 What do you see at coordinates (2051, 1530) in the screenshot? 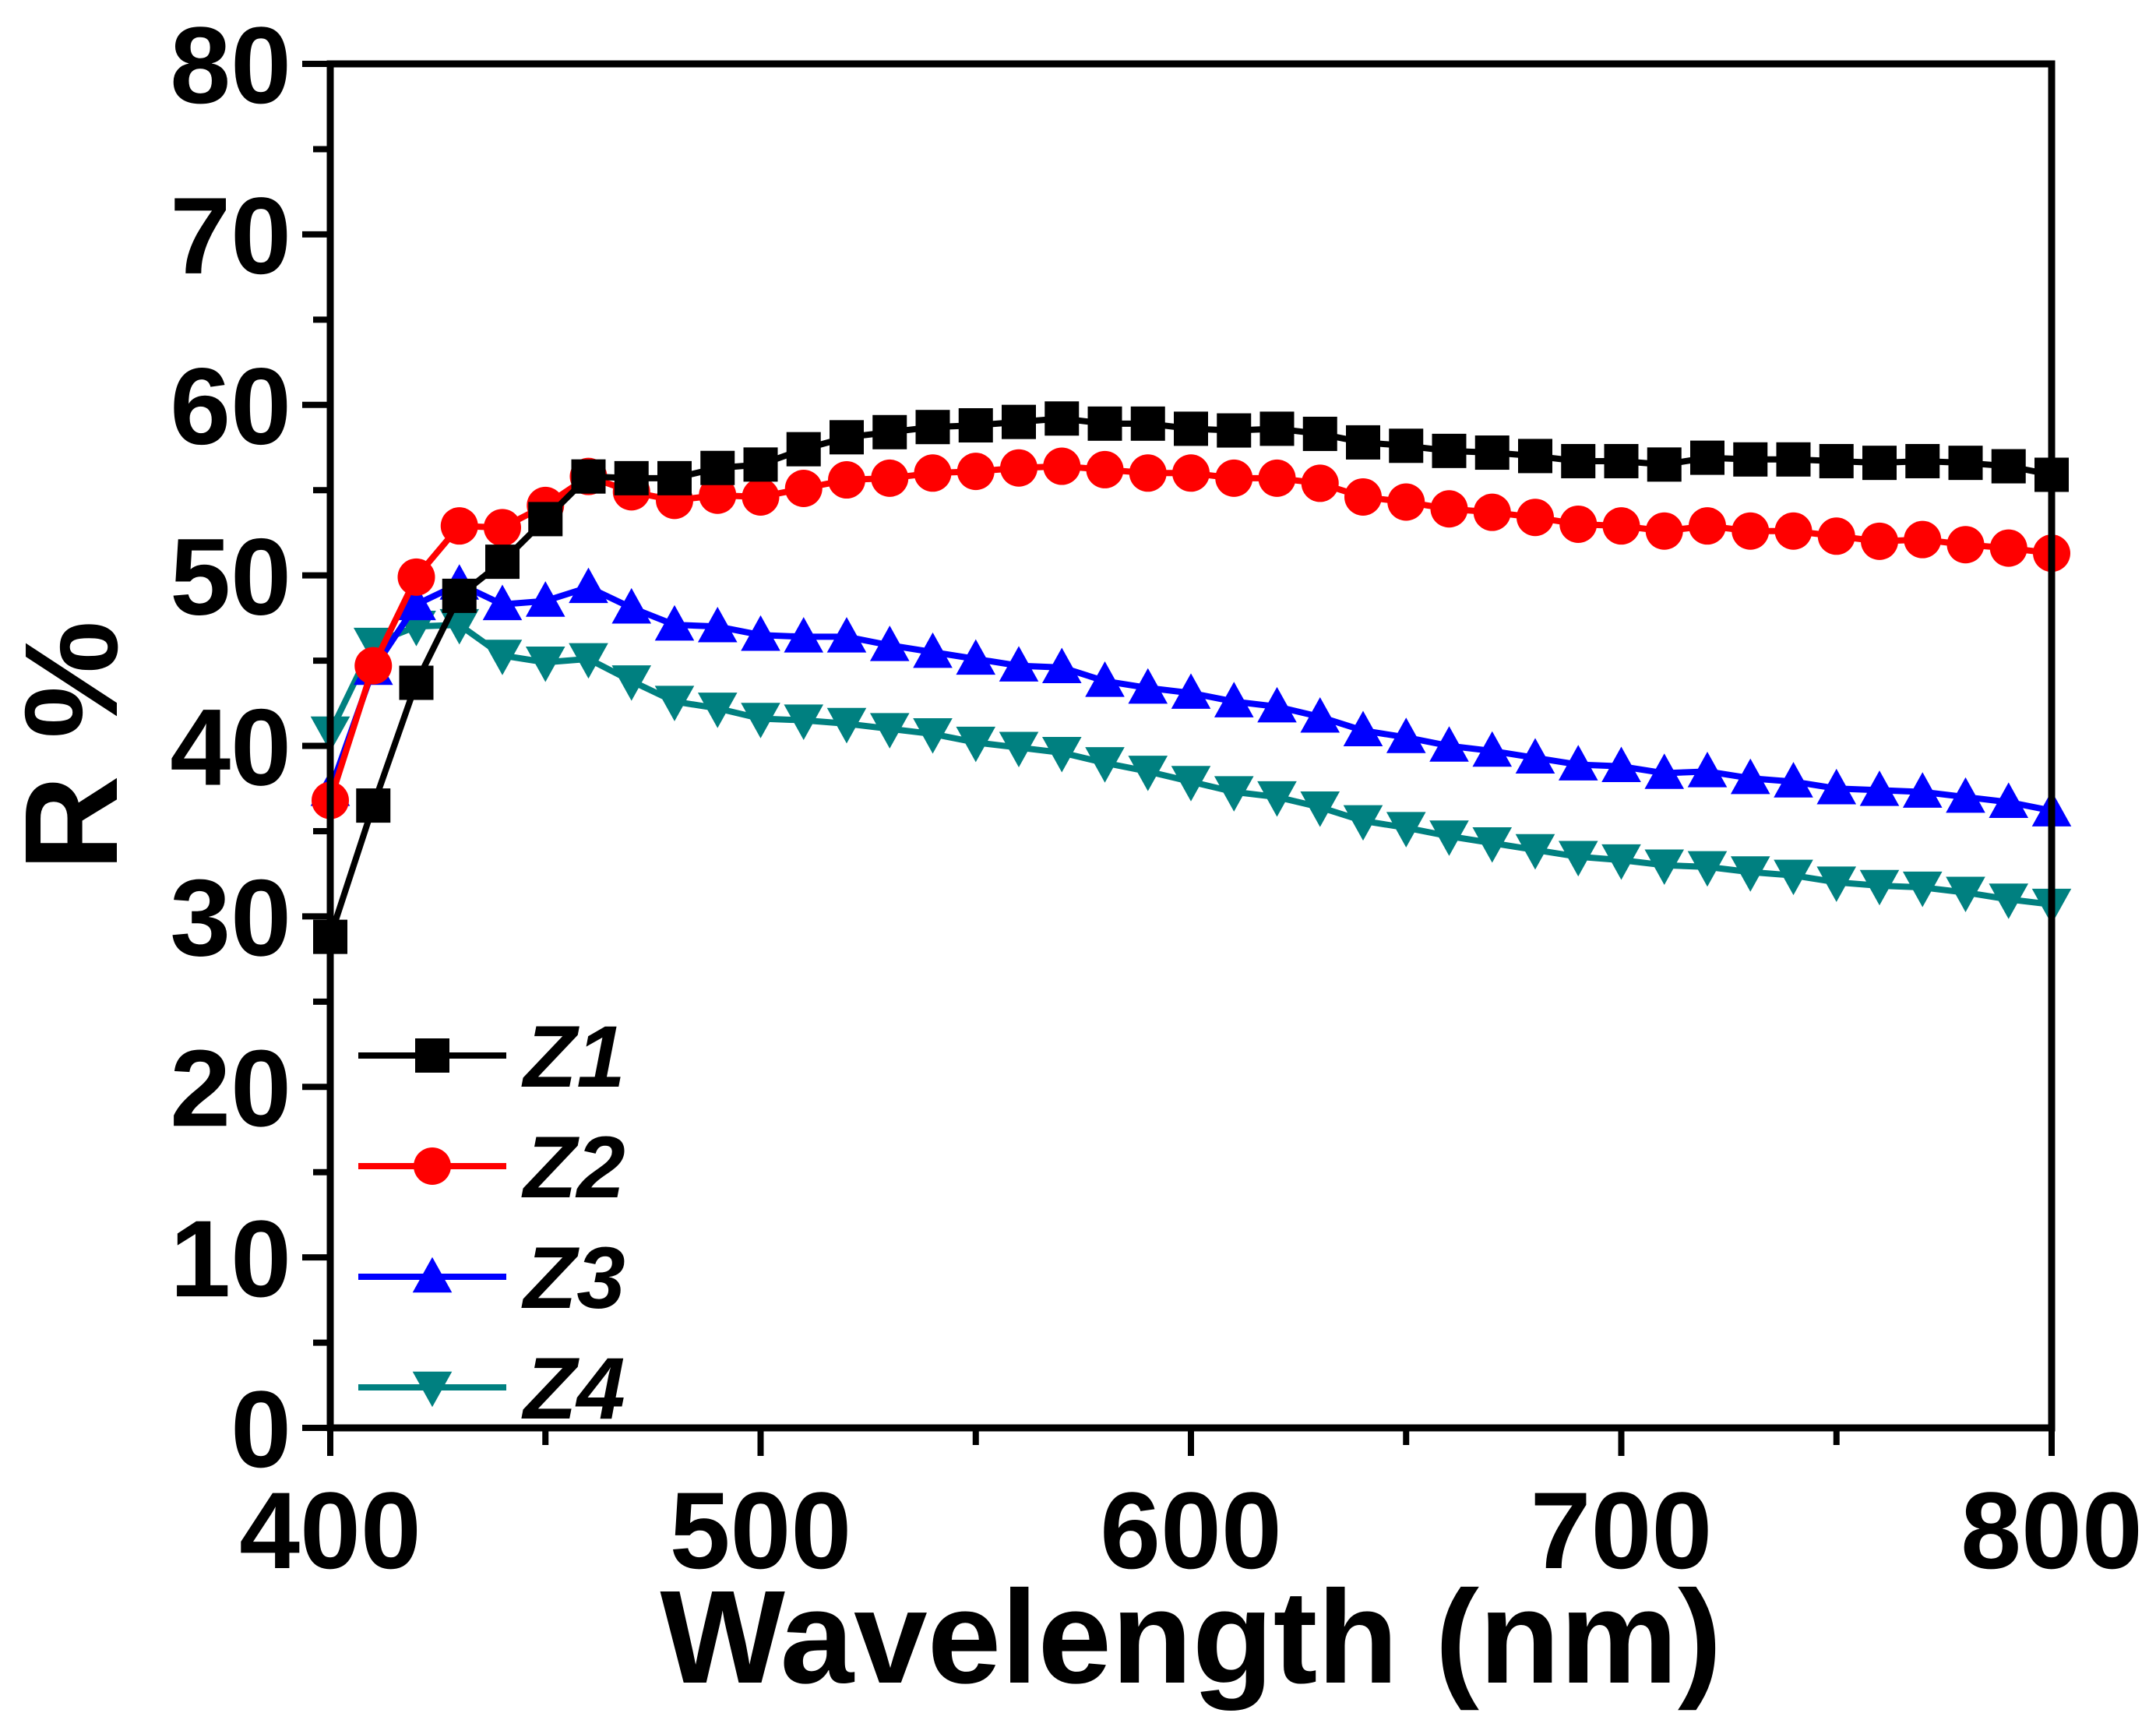
I see `x-tick-label: 800` at bounding box center [2051, 1530].